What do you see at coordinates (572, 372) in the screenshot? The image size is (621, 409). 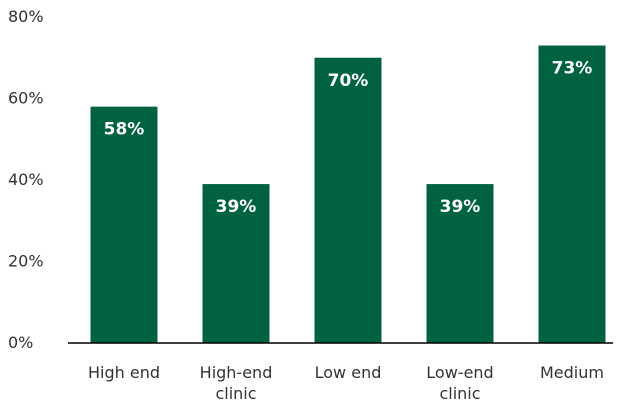 I see `x-category-label: Medium` at bounding box center [572, 372].